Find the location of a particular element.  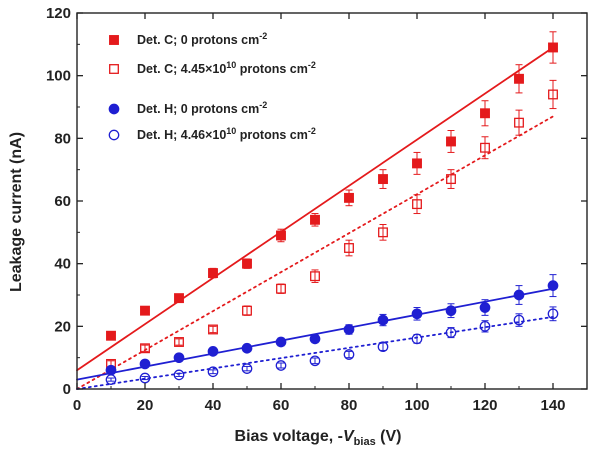

legend-label-series-3: Det. H; 0 protons cm-2 is located at coordinates (202, 108).